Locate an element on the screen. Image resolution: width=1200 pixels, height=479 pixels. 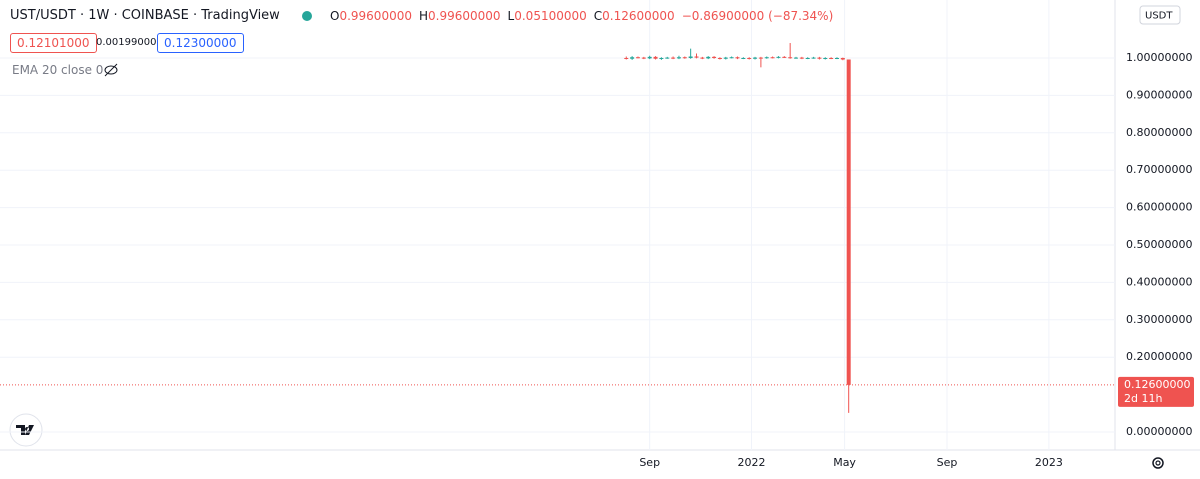
eye-slash is located at coordinates (111, 70).